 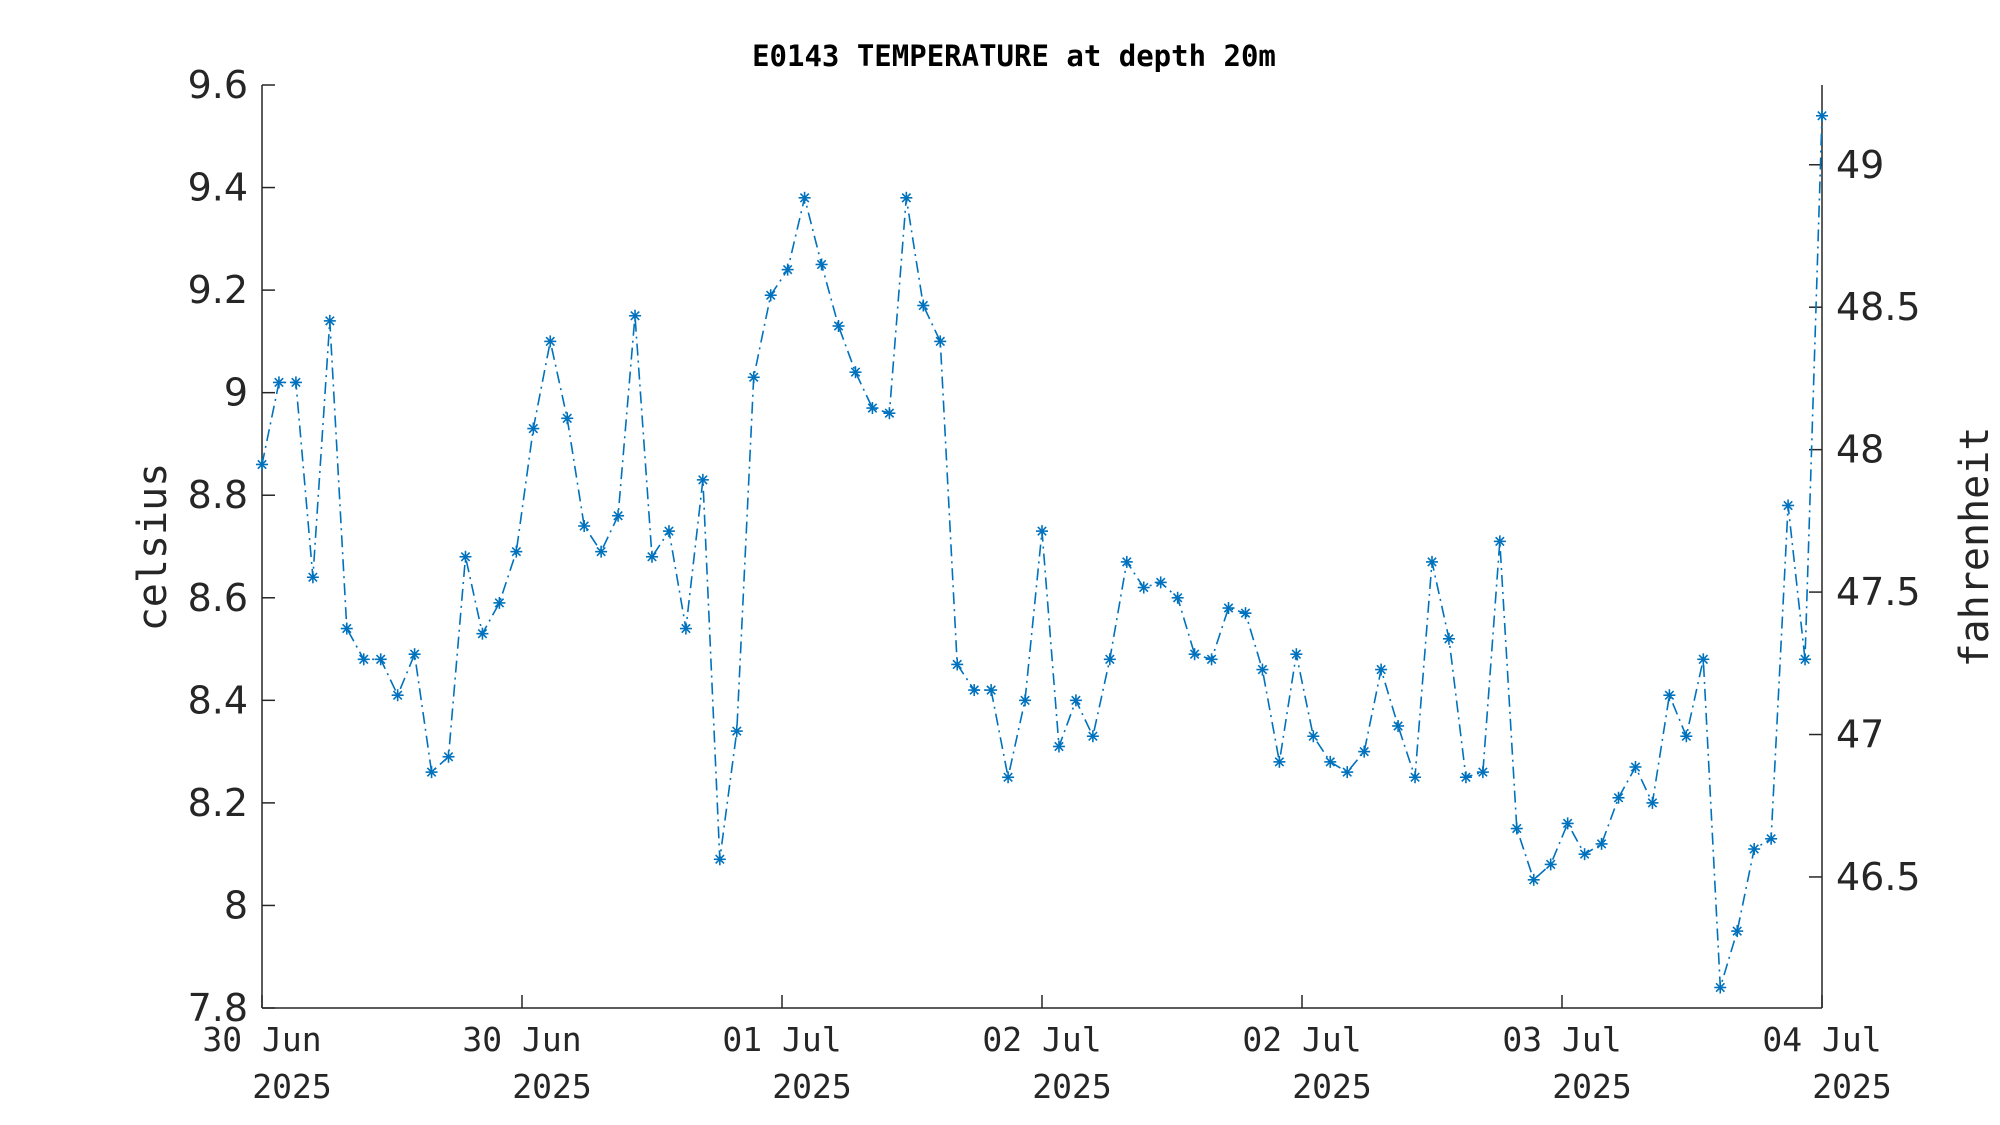 I want to click on y-tick-label: 8.4, so click(x=218, y=700).